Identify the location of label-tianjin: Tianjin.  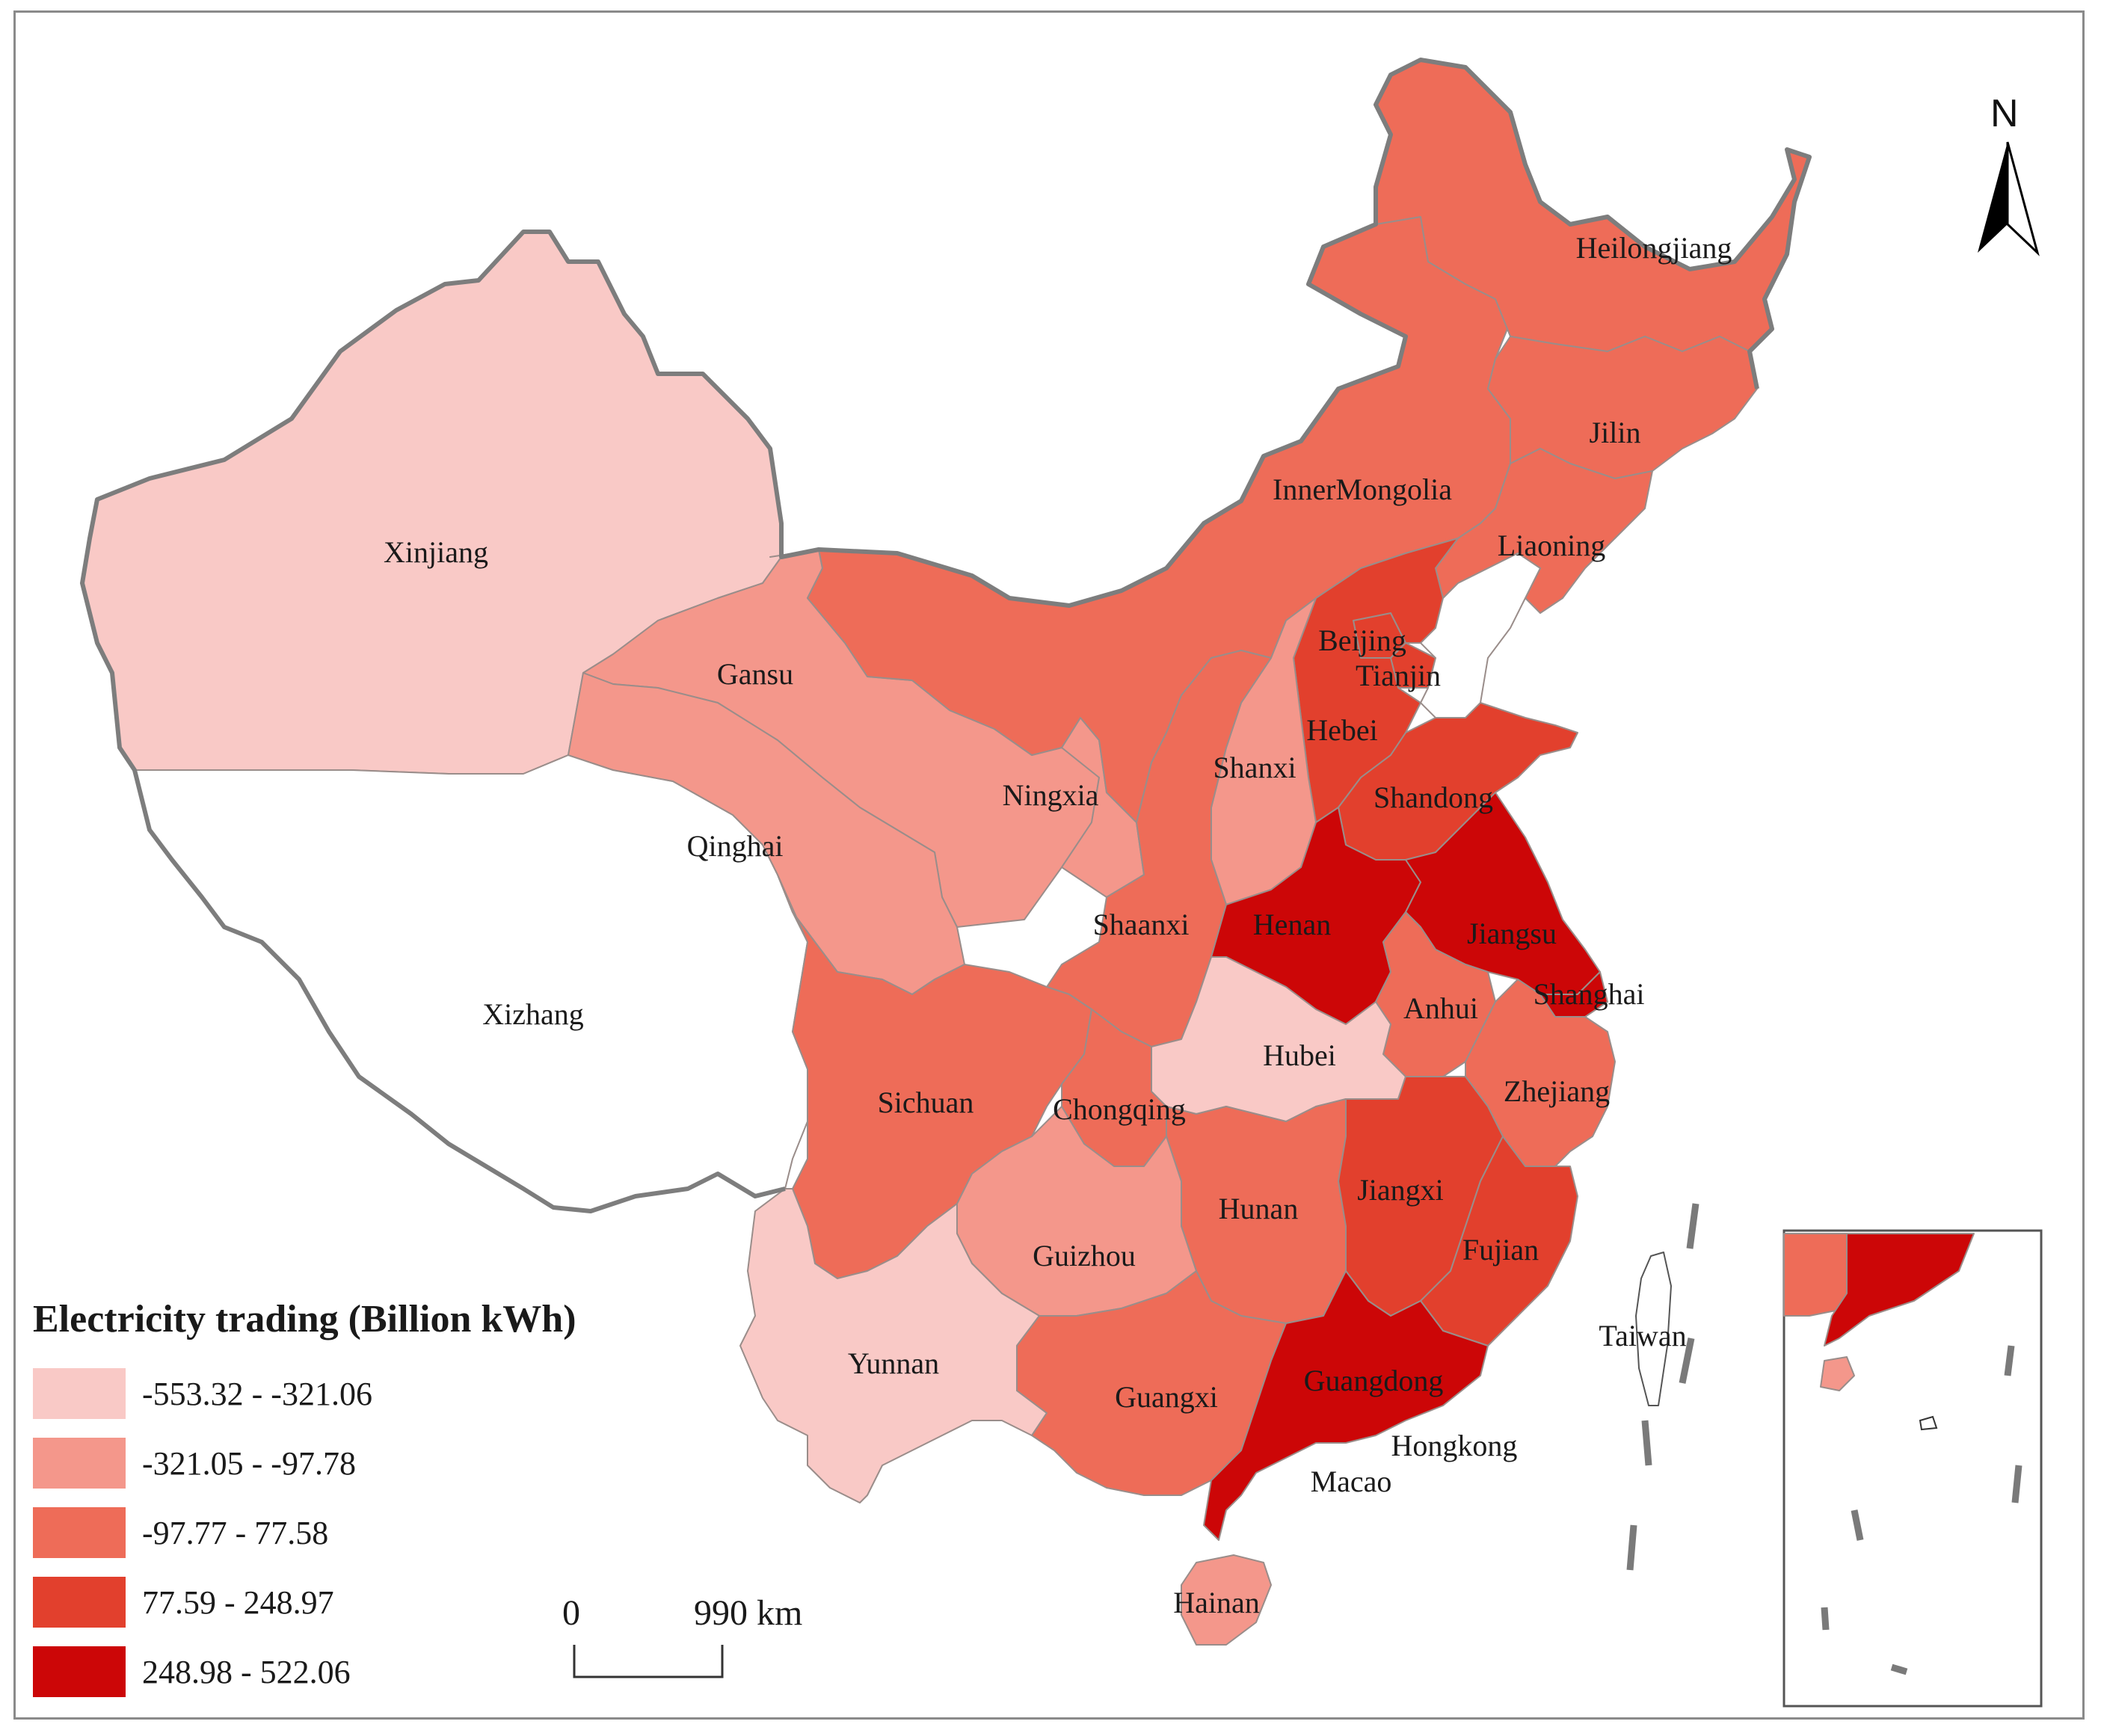
(1398, 675).